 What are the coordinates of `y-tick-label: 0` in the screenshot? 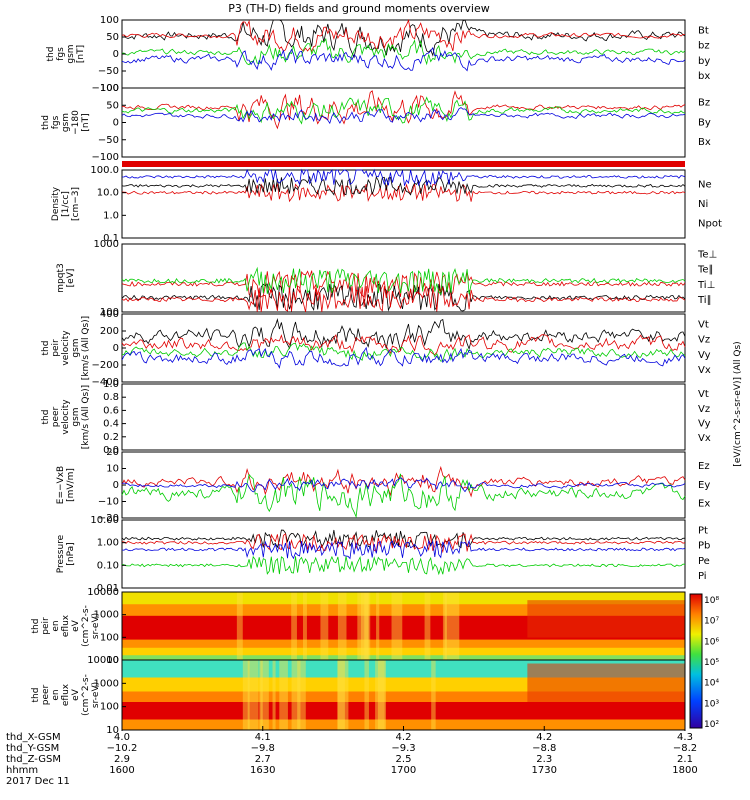 It's located at (116, 485).